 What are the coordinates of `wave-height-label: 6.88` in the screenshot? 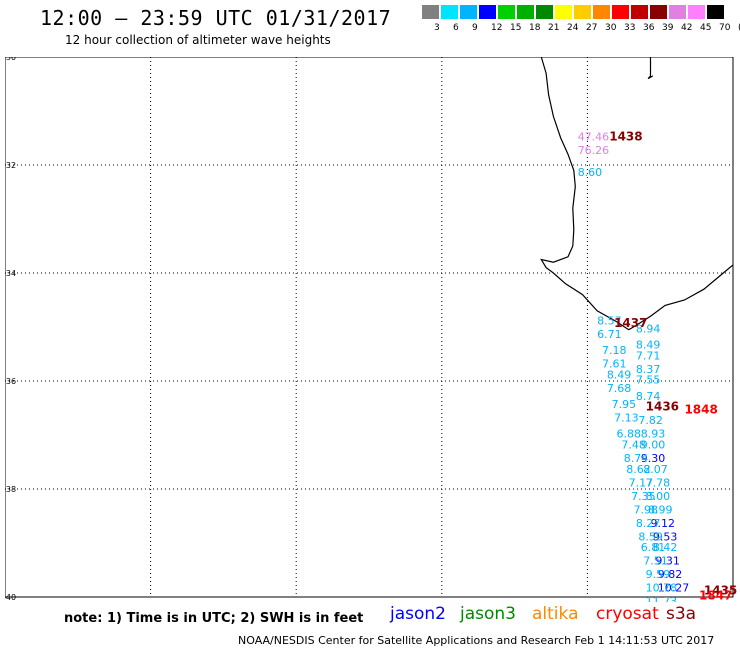 It's located at (629, 434).